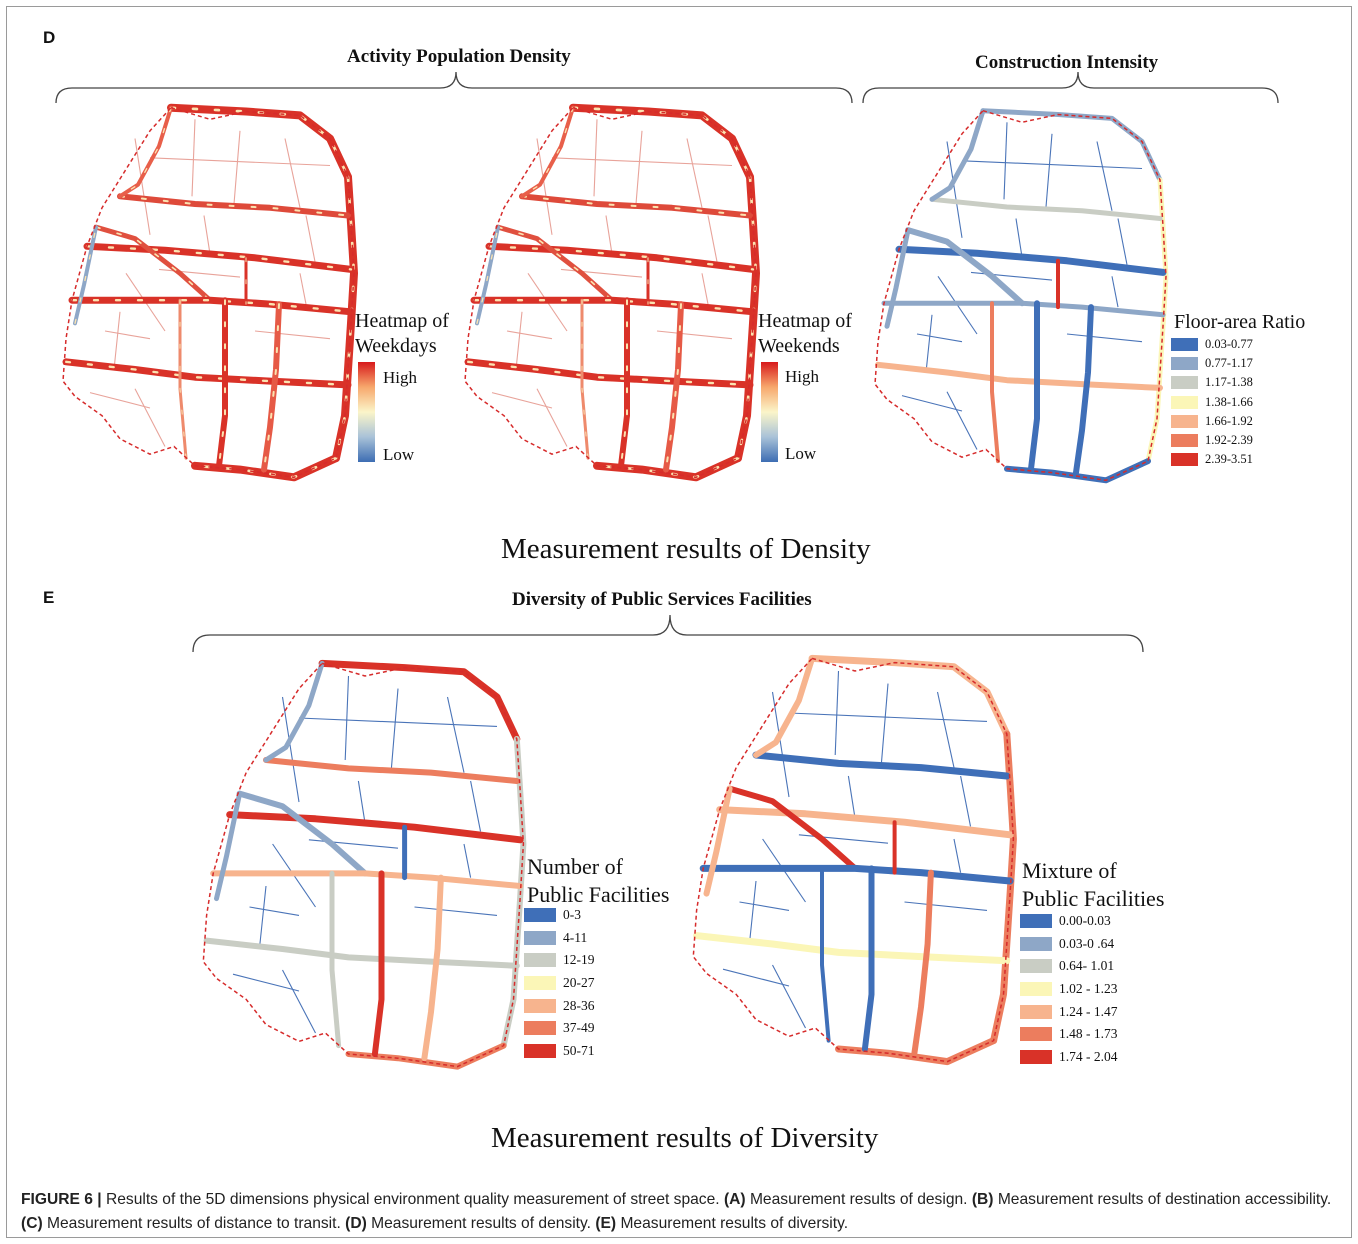  What do you see at coordinates (1229, 401) in the screenshot?
I see `legend-far-label: 1.38-1.66` at bounding box center [1229, 401].